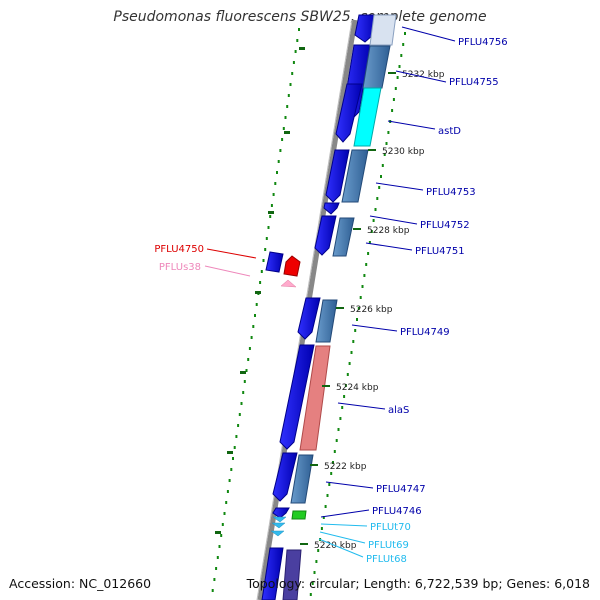  What do you see at coordinates (288, 283) in the screenshot?
I see `ncrna-marker` at bounding box center [288, 283].